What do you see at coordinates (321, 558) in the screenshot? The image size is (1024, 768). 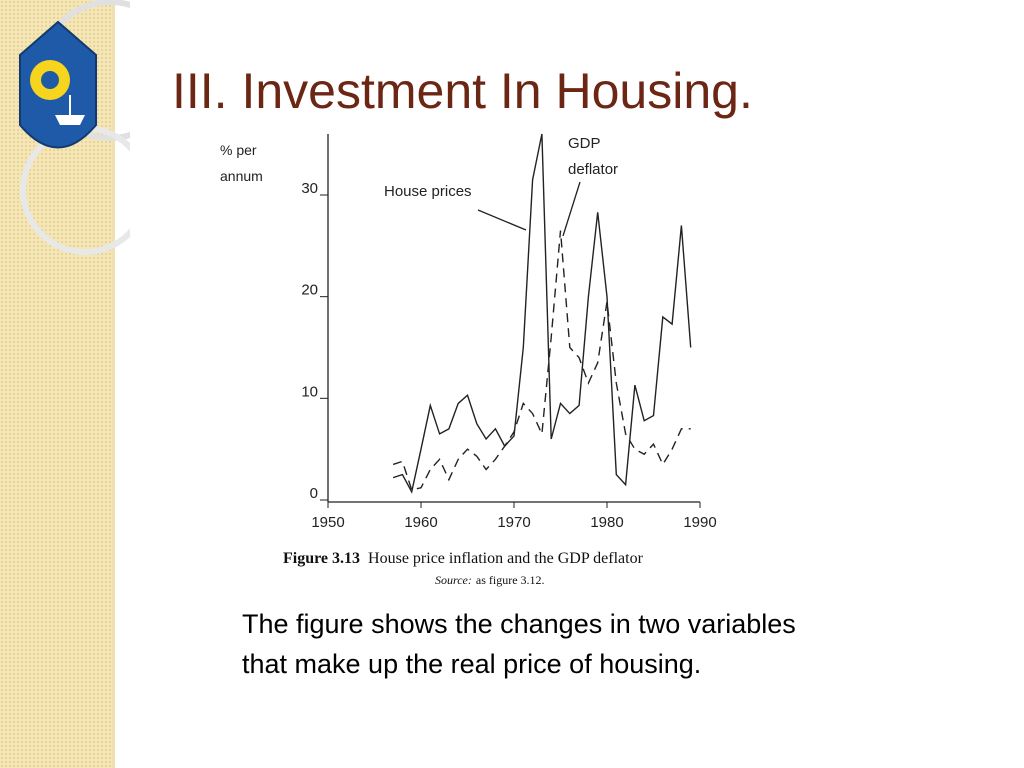 I see `caption-label: Figure 3.13` at bounding box center [321, 558].